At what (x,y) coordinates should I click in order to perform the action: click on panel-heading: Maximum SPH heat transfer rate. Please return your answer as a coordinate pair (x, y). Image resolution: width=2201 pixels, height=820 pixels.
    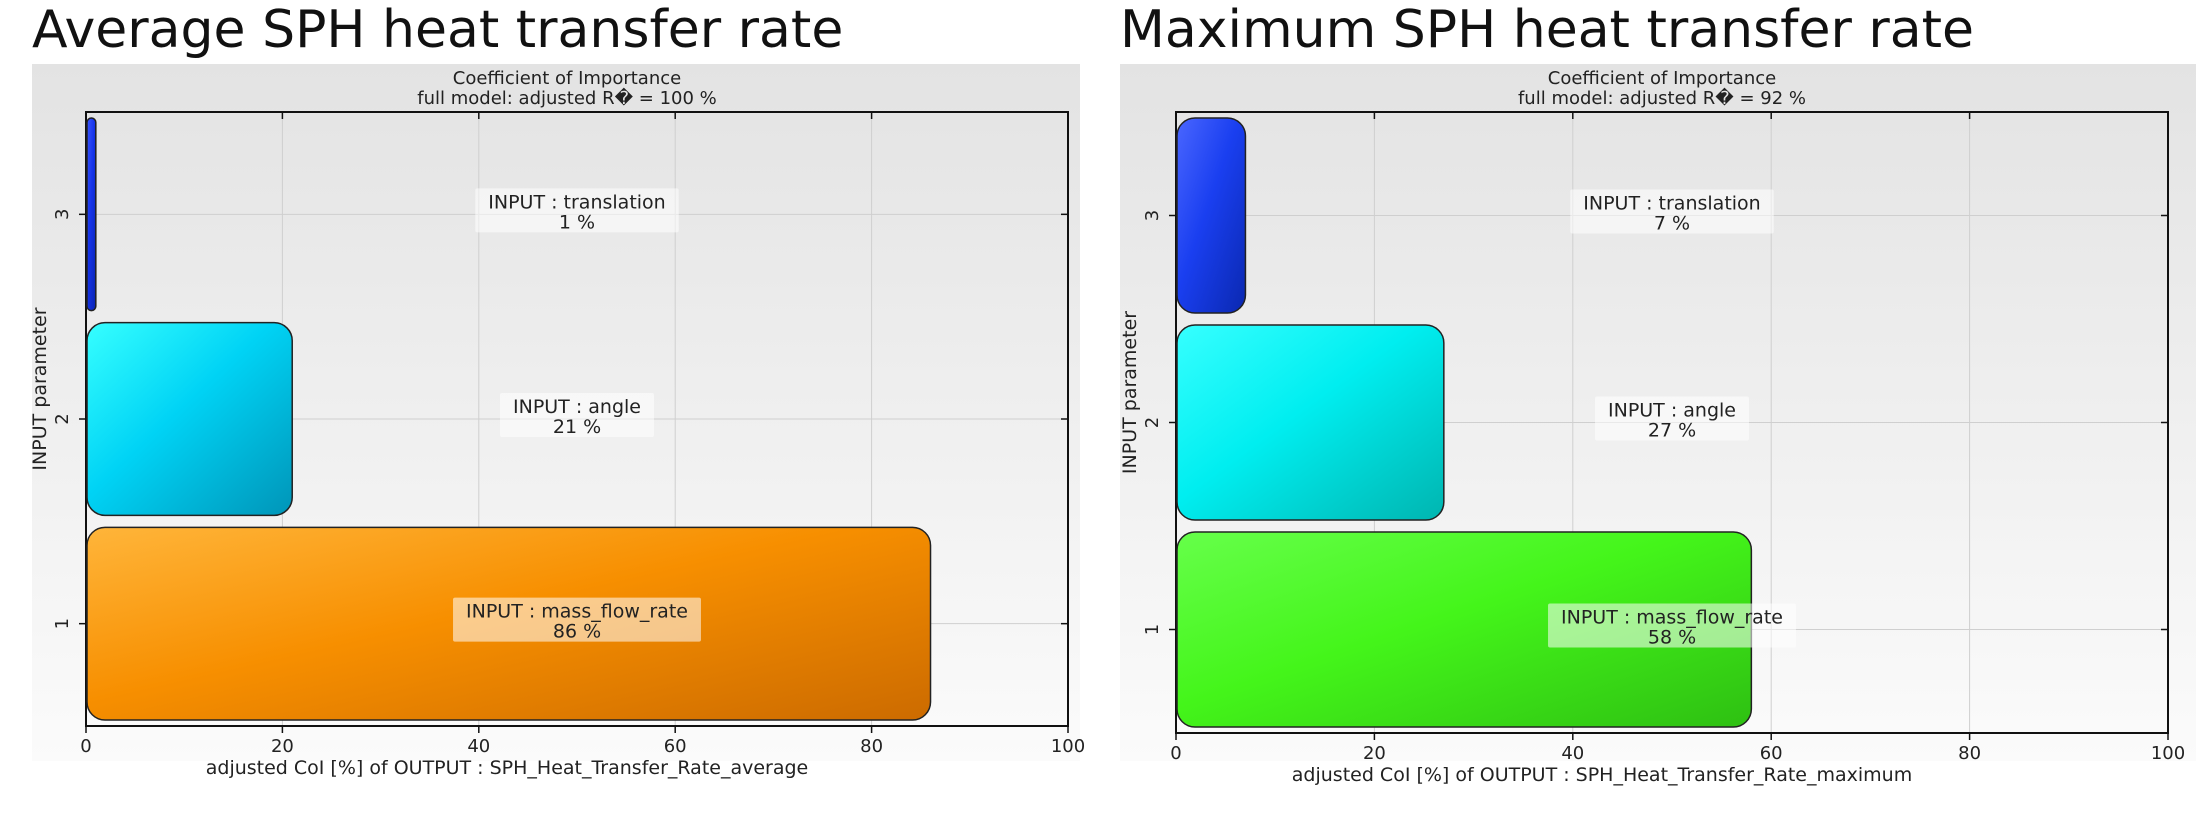
    Looking at the image, I should click on (1547, 30).